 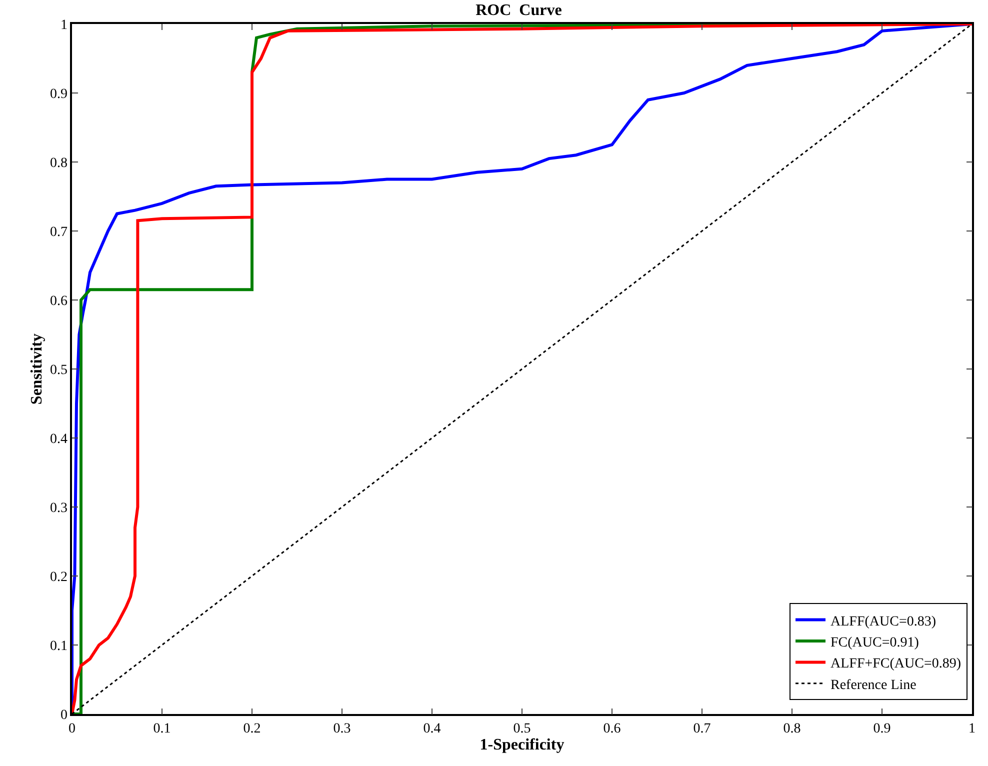 What do you see at coordinates (59, 163) in the screenshot?
I see `y-tick-label: 0.8` at bounding box center [59, 163].